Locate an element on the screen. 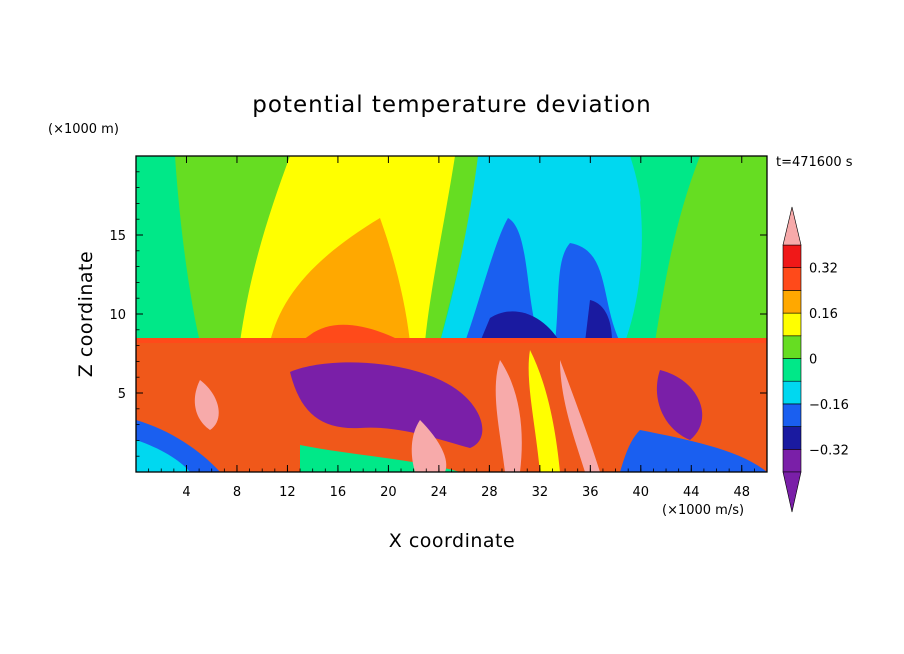 Image resolution: width=904 pixels, height=654 pixels. x-tick-label: 36 is located at coordinates (590, 492).